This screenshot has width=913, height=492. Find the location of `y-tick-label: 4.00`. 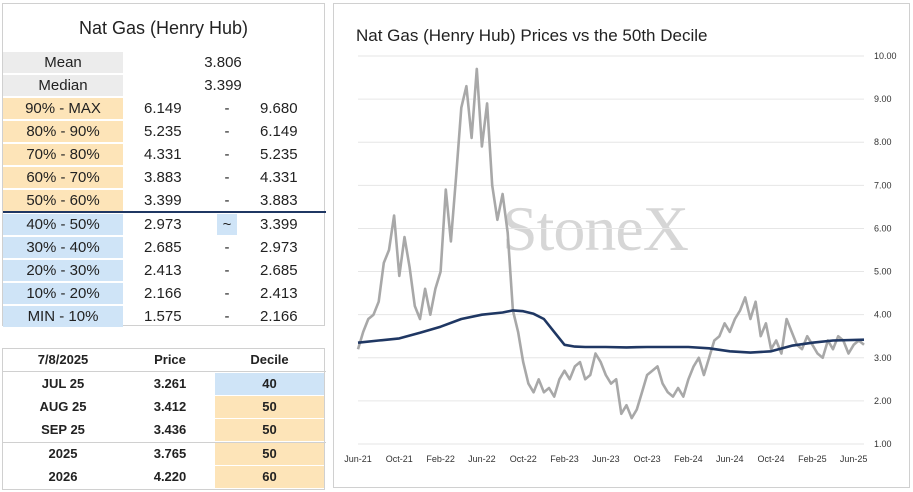

y-tick-label: 4.00 is located at coordinates (883, 315).